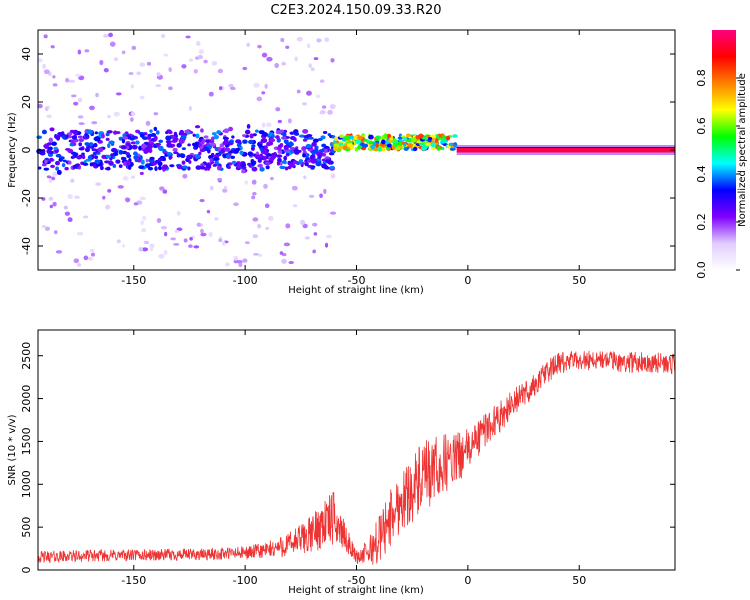  Describe the element at coordinates (579, 280) in the screenshot. I see `spectrogram-x-tick-label: 50` at that location.